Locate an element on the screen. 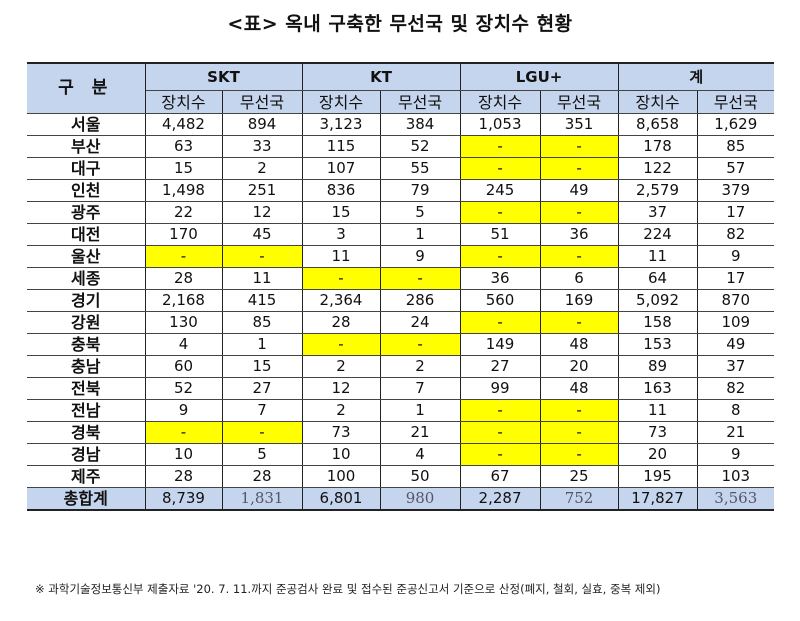 This screenshot has height=621, width=800. table-row: 경남 10 5 10 4- -20 9 is located at coordinates (401, 454).